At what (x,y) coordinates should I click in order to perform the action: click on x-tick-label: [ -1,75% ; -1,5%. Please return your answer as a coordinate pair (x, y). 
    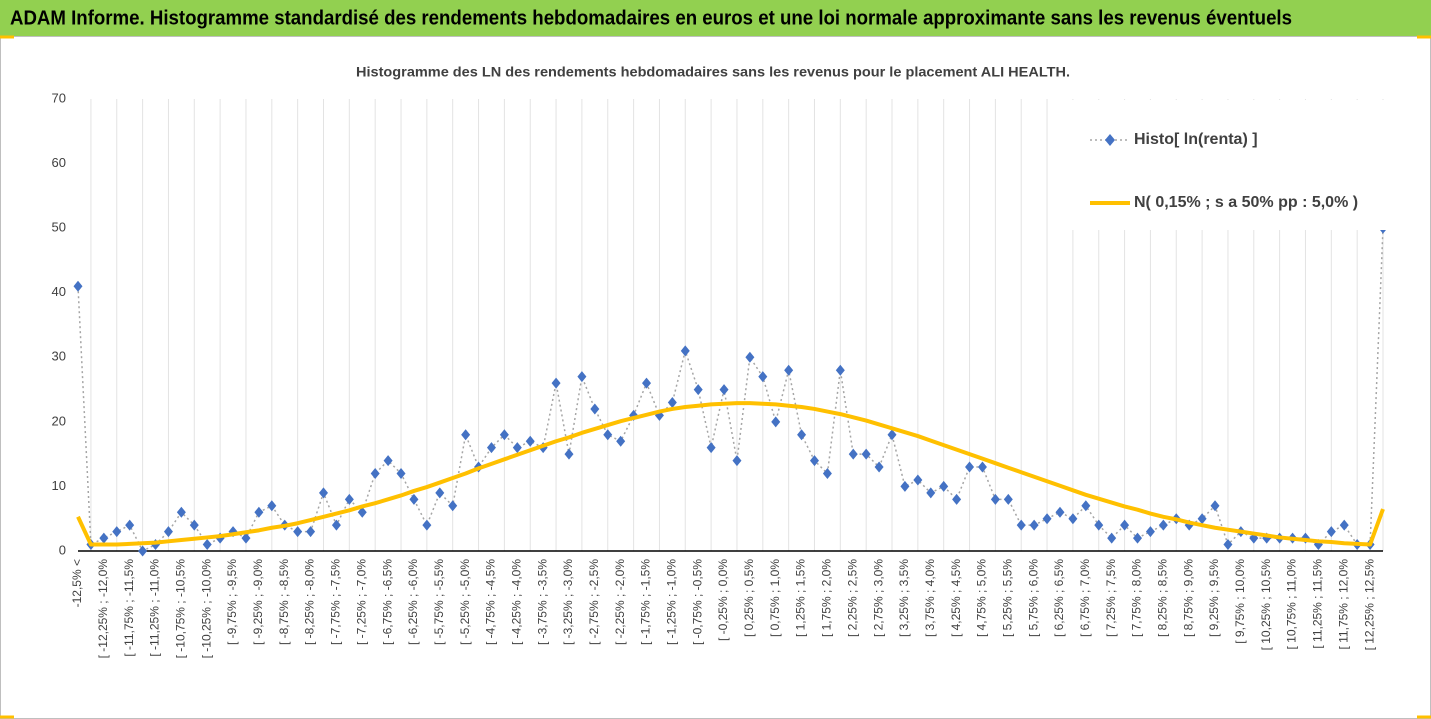
    Looking at the image, I should click on (646, 602).